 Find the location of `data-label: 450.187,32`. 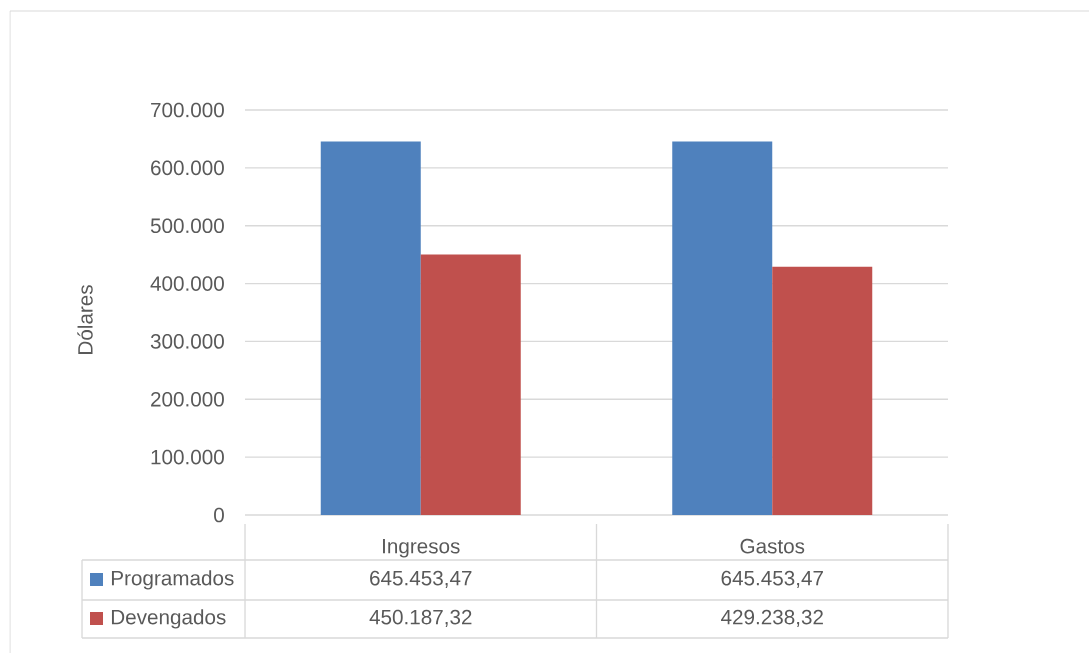

data-label: 450.187,32 is located at coordinates (420, 618).